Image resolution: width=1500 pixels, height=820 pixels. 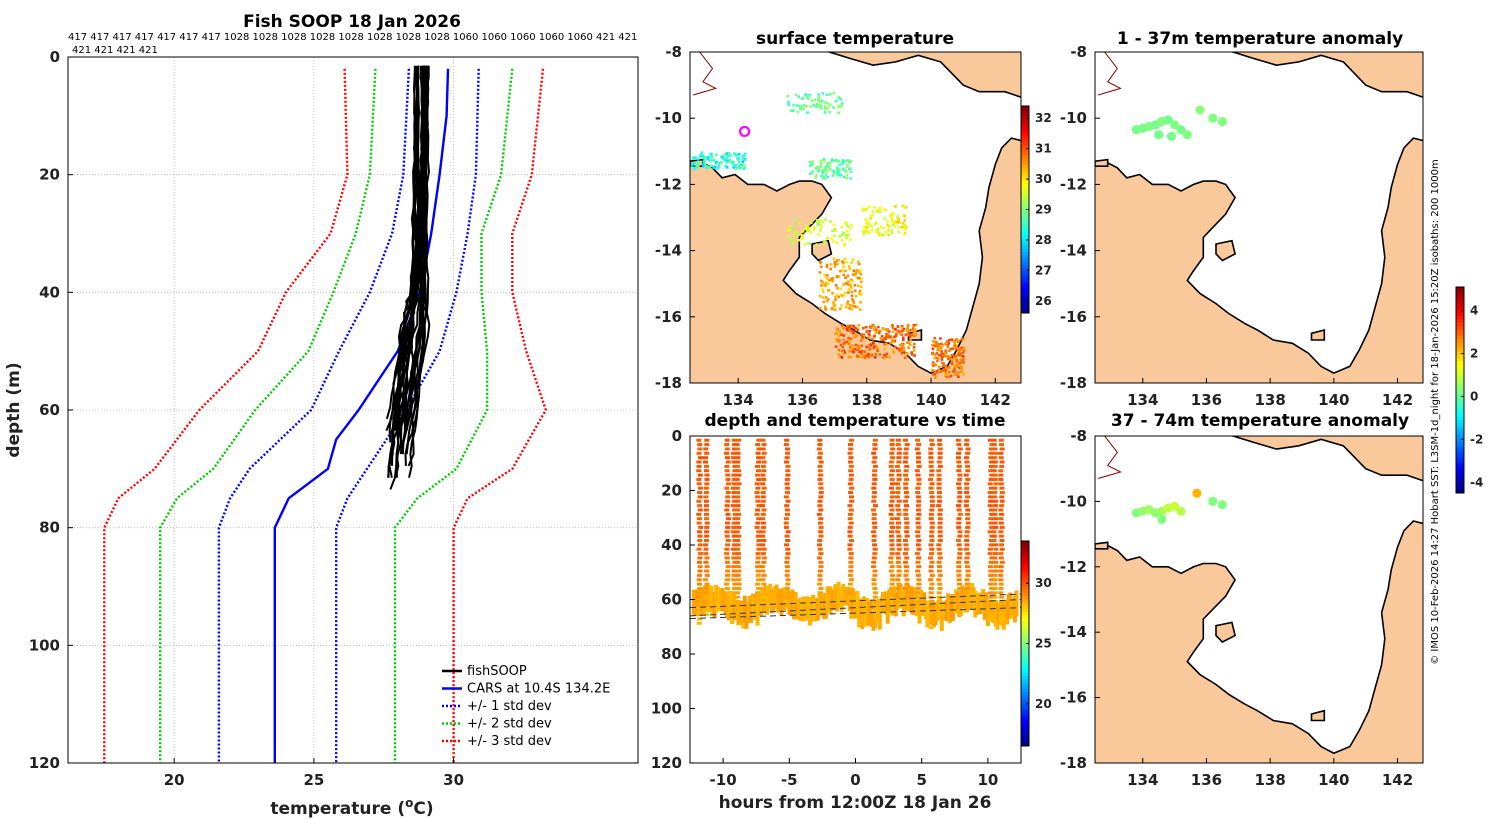 What do you see at coordinates (1476, 482) in the screenshot?
I see `colorbar-tick-label: -4` at bounding box center [1476, 482].